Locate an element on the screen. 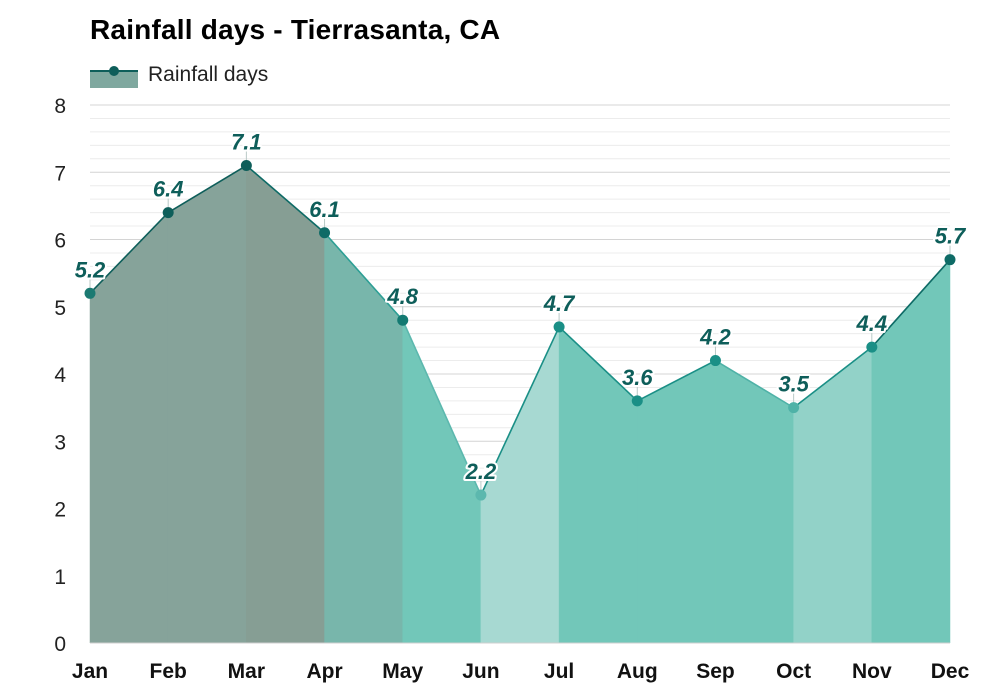 This screenshot has width=1000, height=700. y-tick-label: 3 is located at coordinates (60, 442).